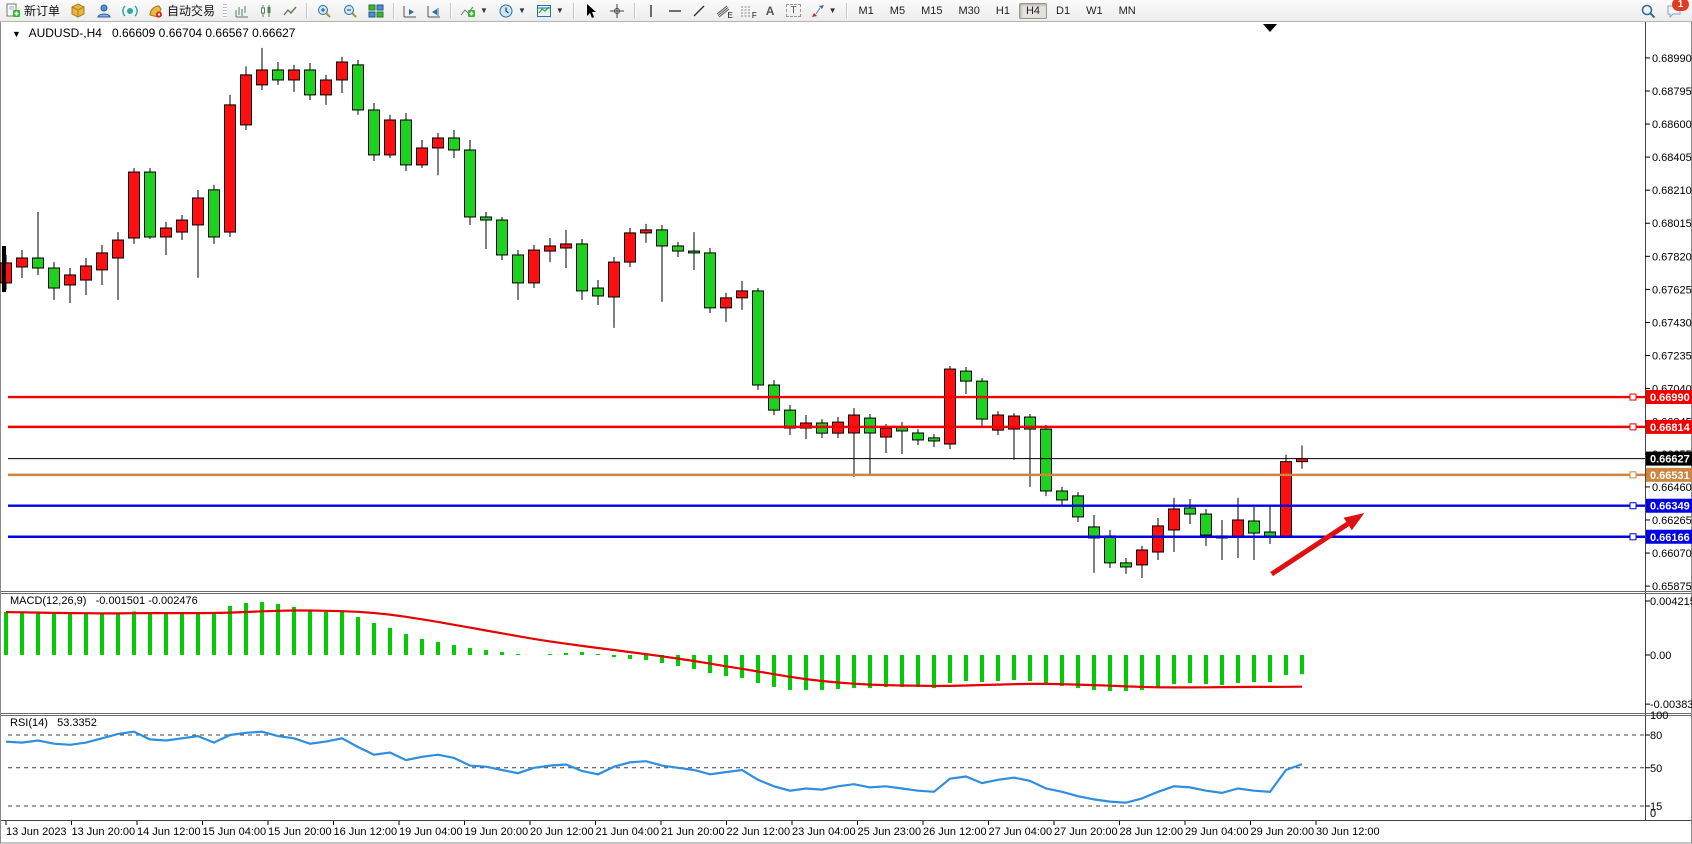  What do you see at coordinates (1670, 428) in the screenshot?
I see `svg-text: 0.66814` at bounding box center [1670, 428].